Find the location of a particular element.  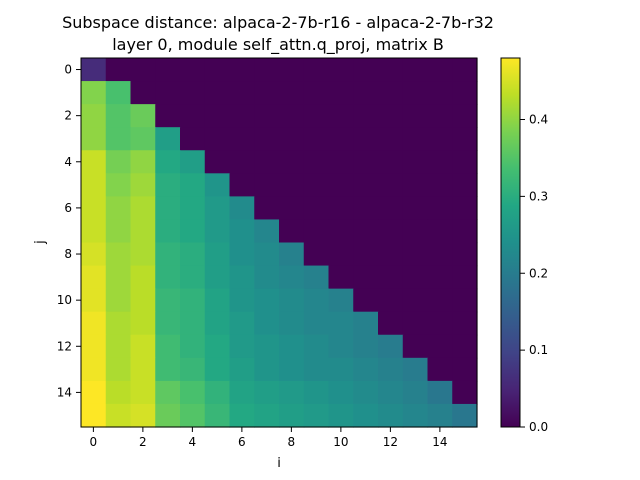

y-tick-label: 14 is located at coordinates (64, 392).